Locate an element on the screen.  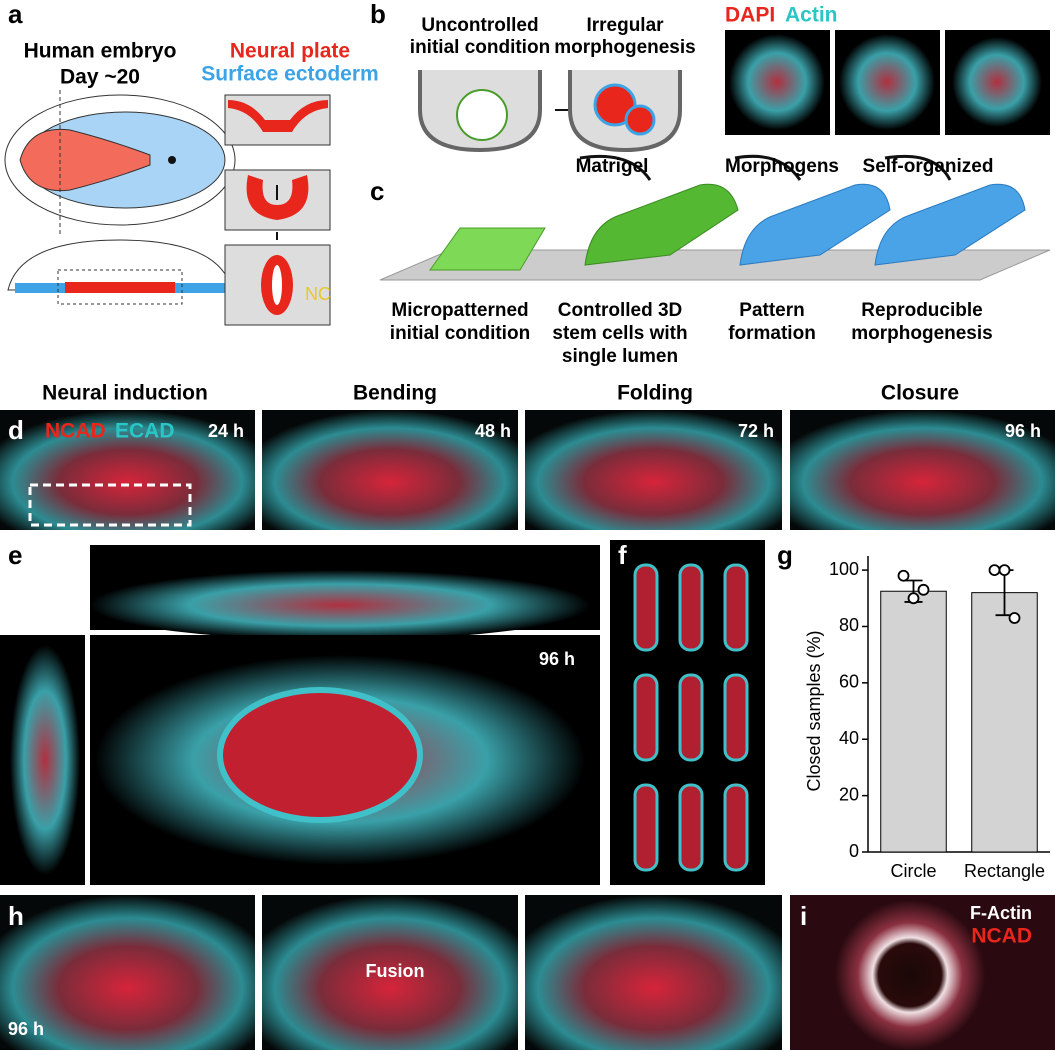
panel-label: e is located at coordinates (15, 555).